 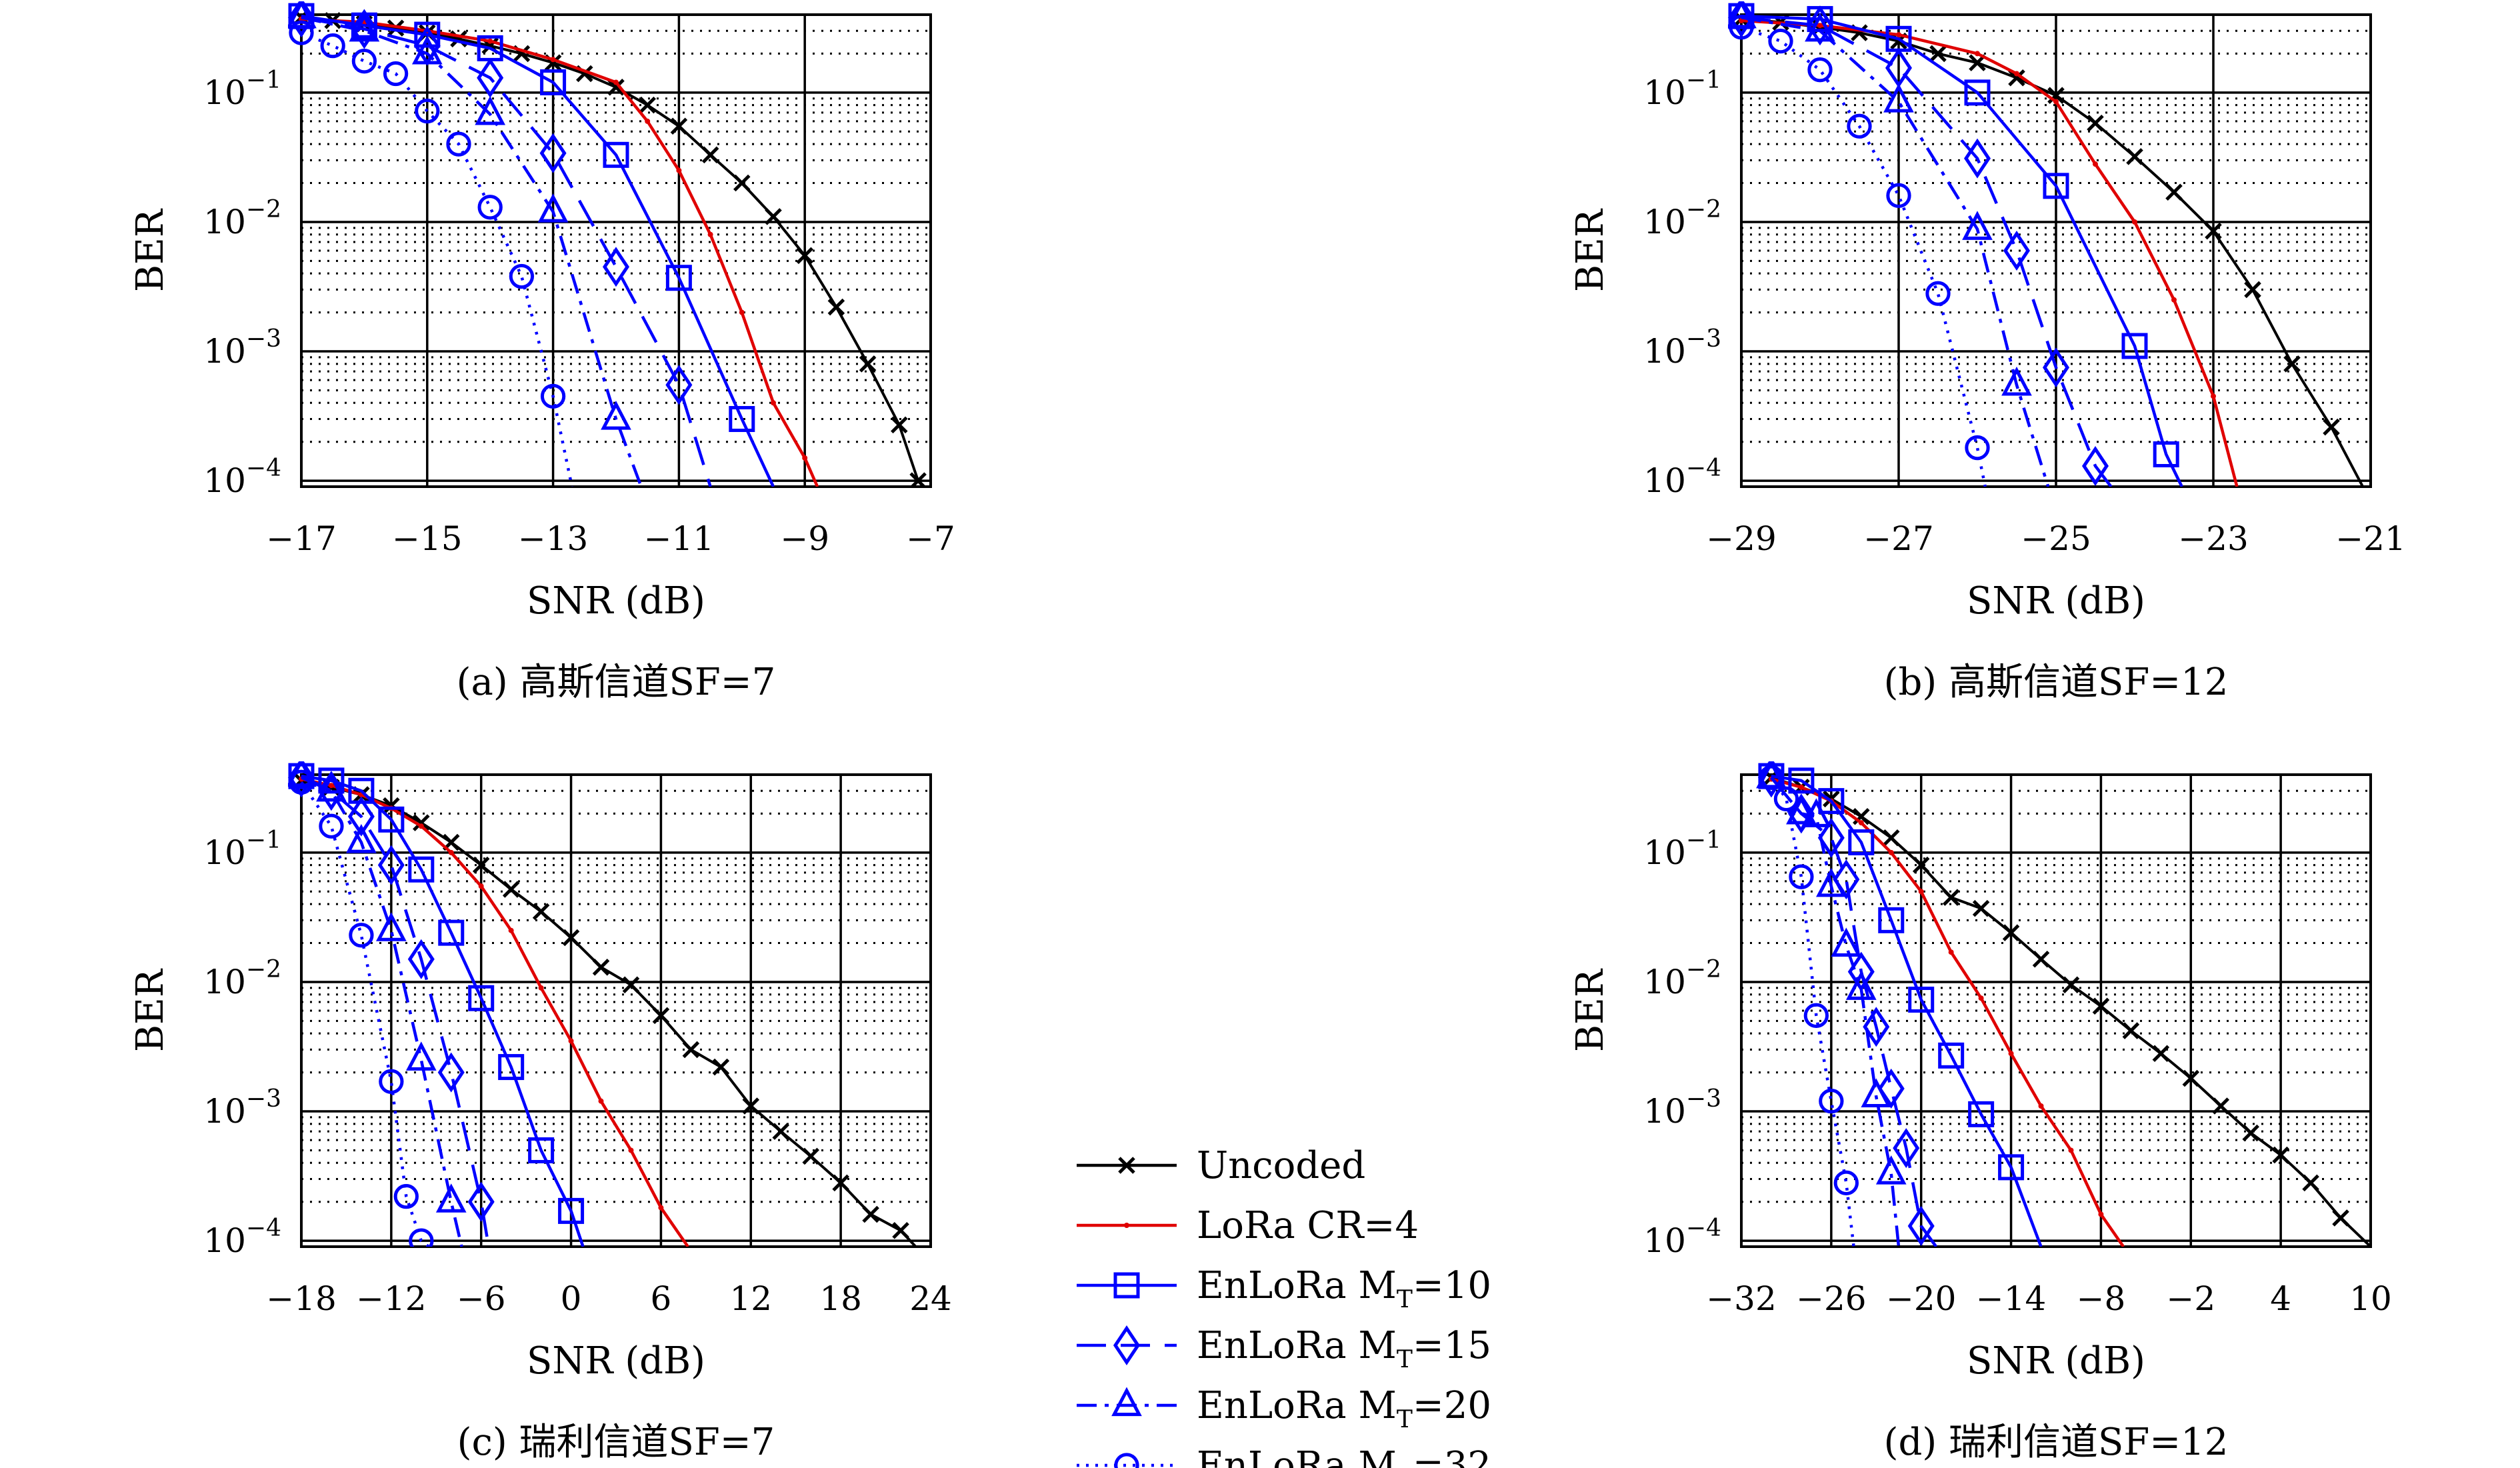 I want to click on minor-gridlines, so click(x=616, y=996).